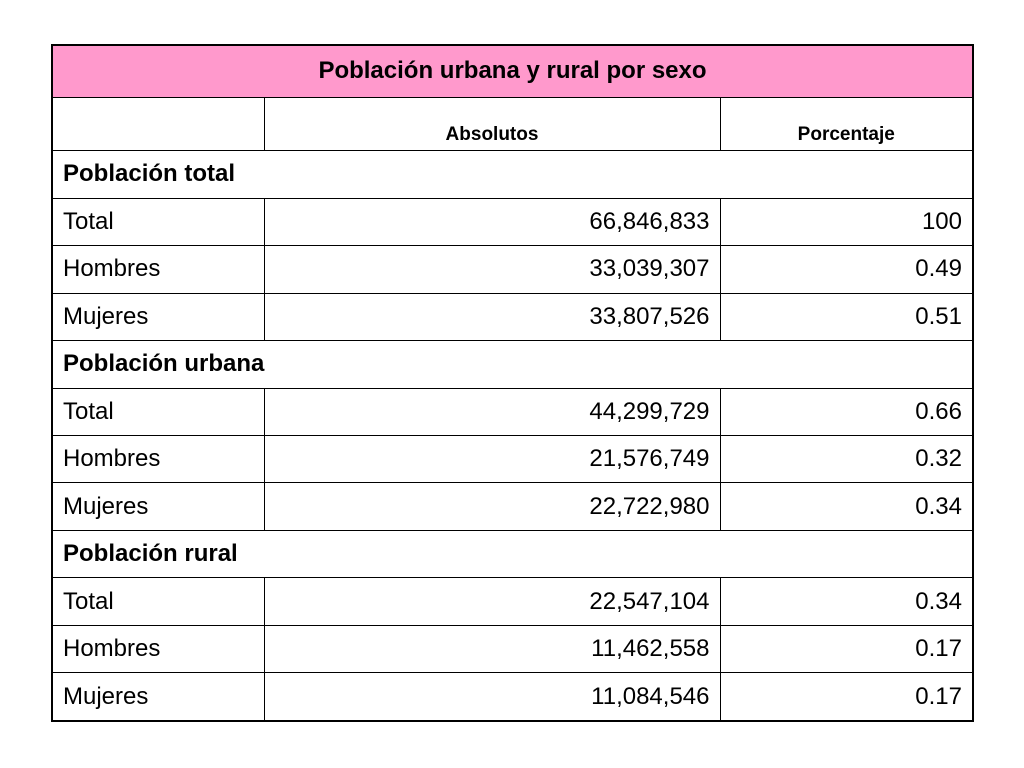 This screenshot has height=768, width=1024. What do you see at coordinates (846, 269) in the screenshot?
I see `porcentaje-cell: 0.49` at bounding box center [846, 269].